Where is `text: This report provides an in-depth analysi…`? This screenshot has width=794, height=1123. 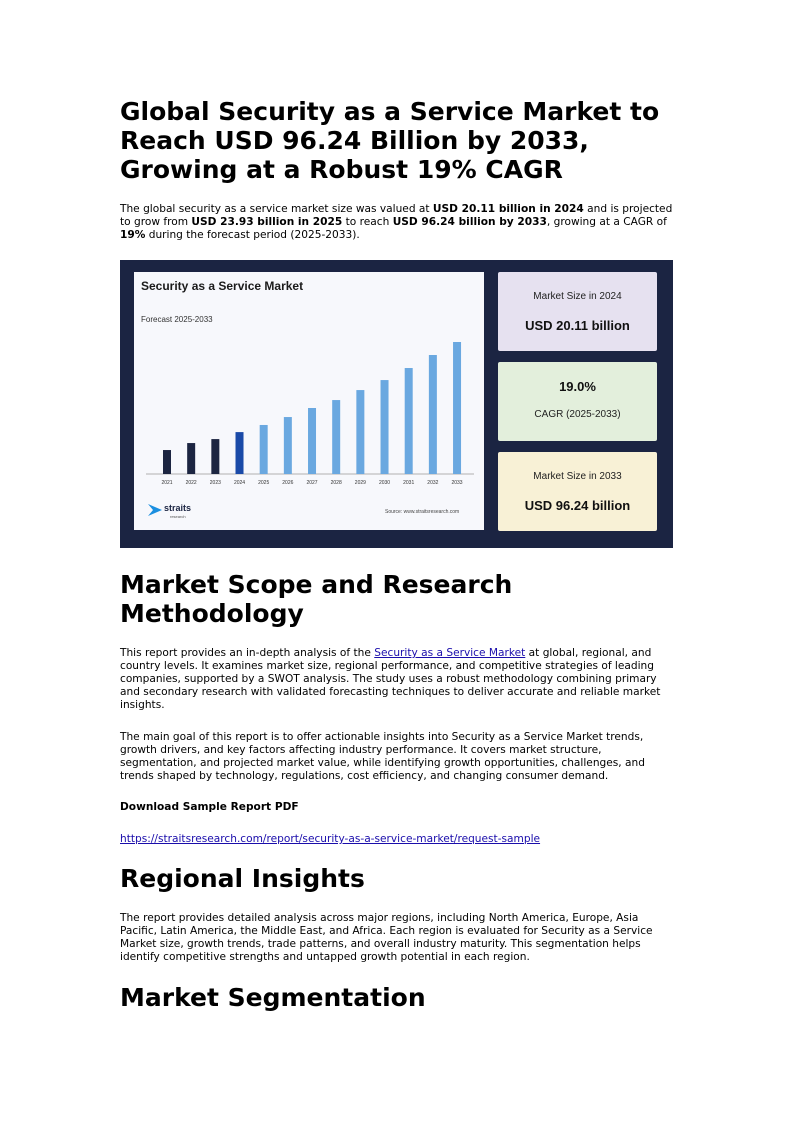
text: This report provides an in-depth analysi… is located at coordinates (247, 653).